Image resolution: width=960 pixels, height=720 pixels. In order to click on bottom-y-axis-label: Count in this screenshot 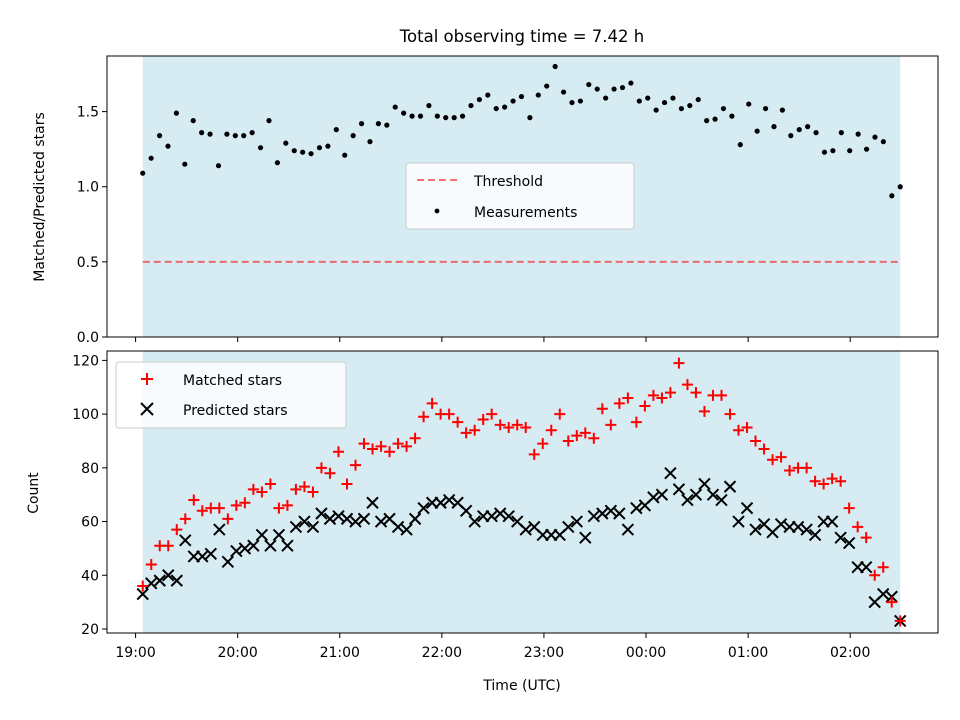, I will do `click(34, 493)`.